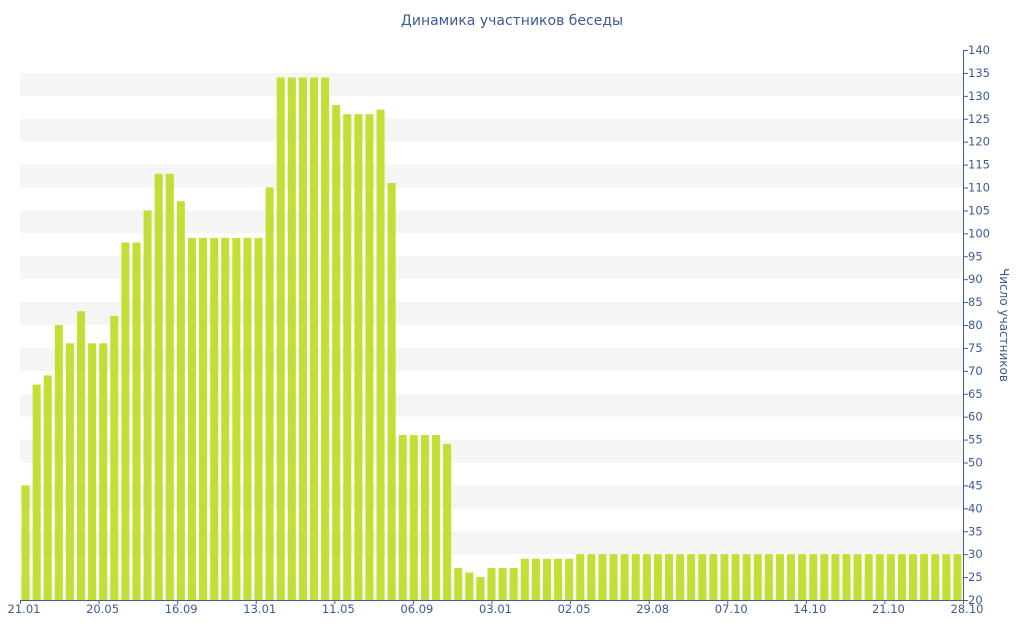 The height and width of the screenshot is (640, 1024). I want to click on y-tick-label: 135, so click(979, 73).